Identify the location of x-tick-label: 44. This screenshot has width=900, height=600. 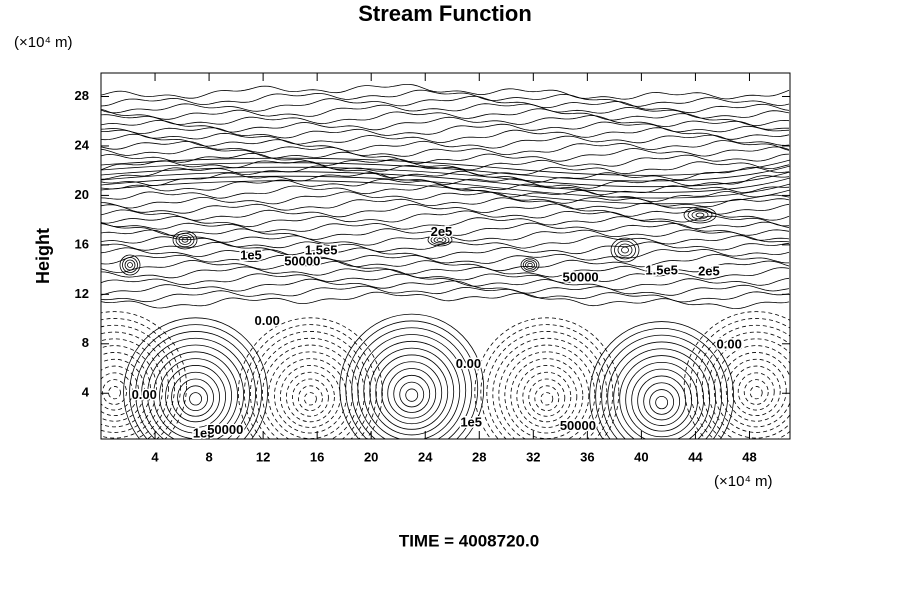
(695, 456).